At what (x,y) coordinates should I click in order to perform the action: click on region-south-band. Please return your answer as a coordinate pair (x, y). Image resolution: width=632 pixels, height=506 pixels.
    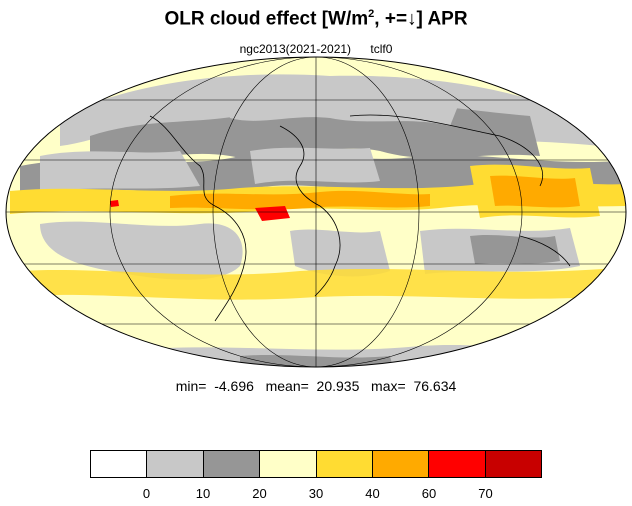
    Looking at the image, I should click on (317, 284).